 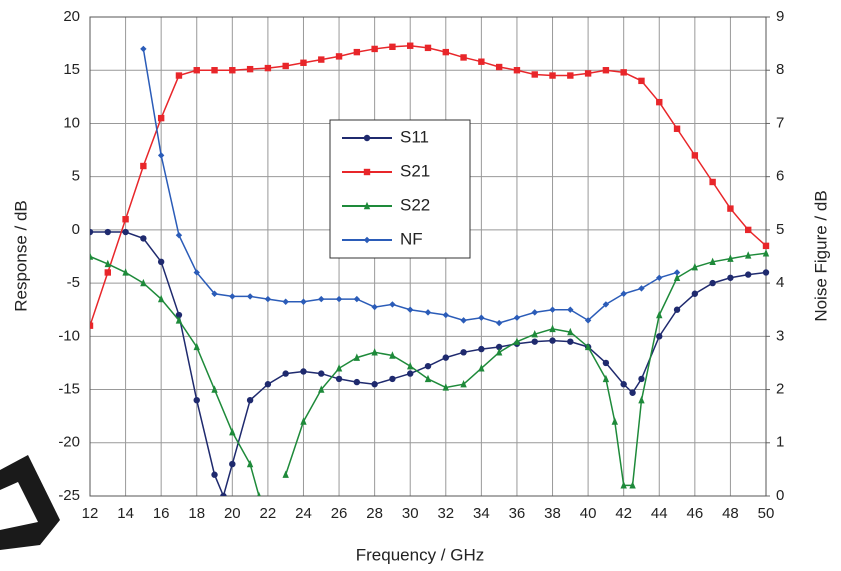 I want to click on y2-tick-label: 7, so click(x=780, y=122).